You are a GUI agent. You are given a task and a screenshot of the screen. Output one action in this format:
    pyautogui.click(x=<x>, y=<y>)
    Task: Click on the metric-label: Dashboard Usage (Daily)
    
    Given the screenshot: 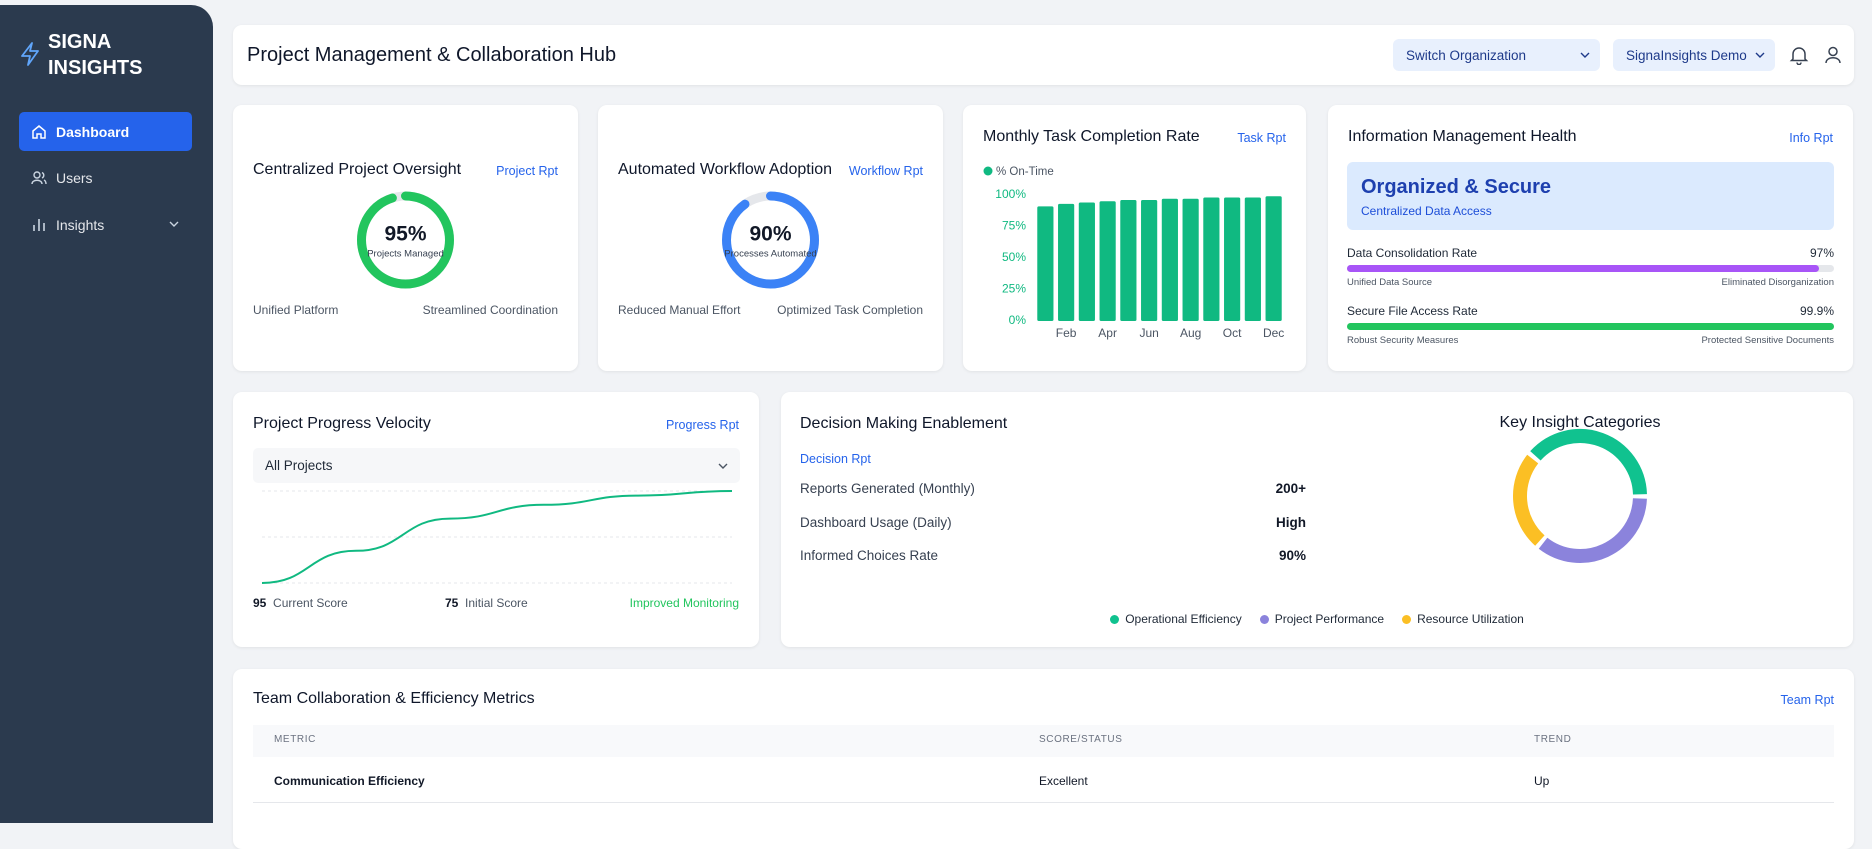 What is the action you would take?
    pyautogui.click(x=876, y=522)
    